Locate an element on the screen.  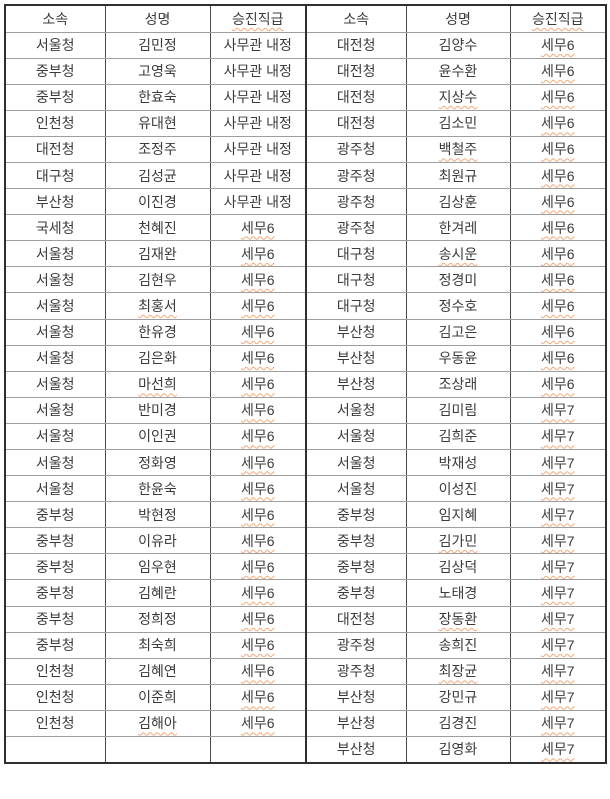
cell-name: 김소민 is located at coordinates (458, 123).